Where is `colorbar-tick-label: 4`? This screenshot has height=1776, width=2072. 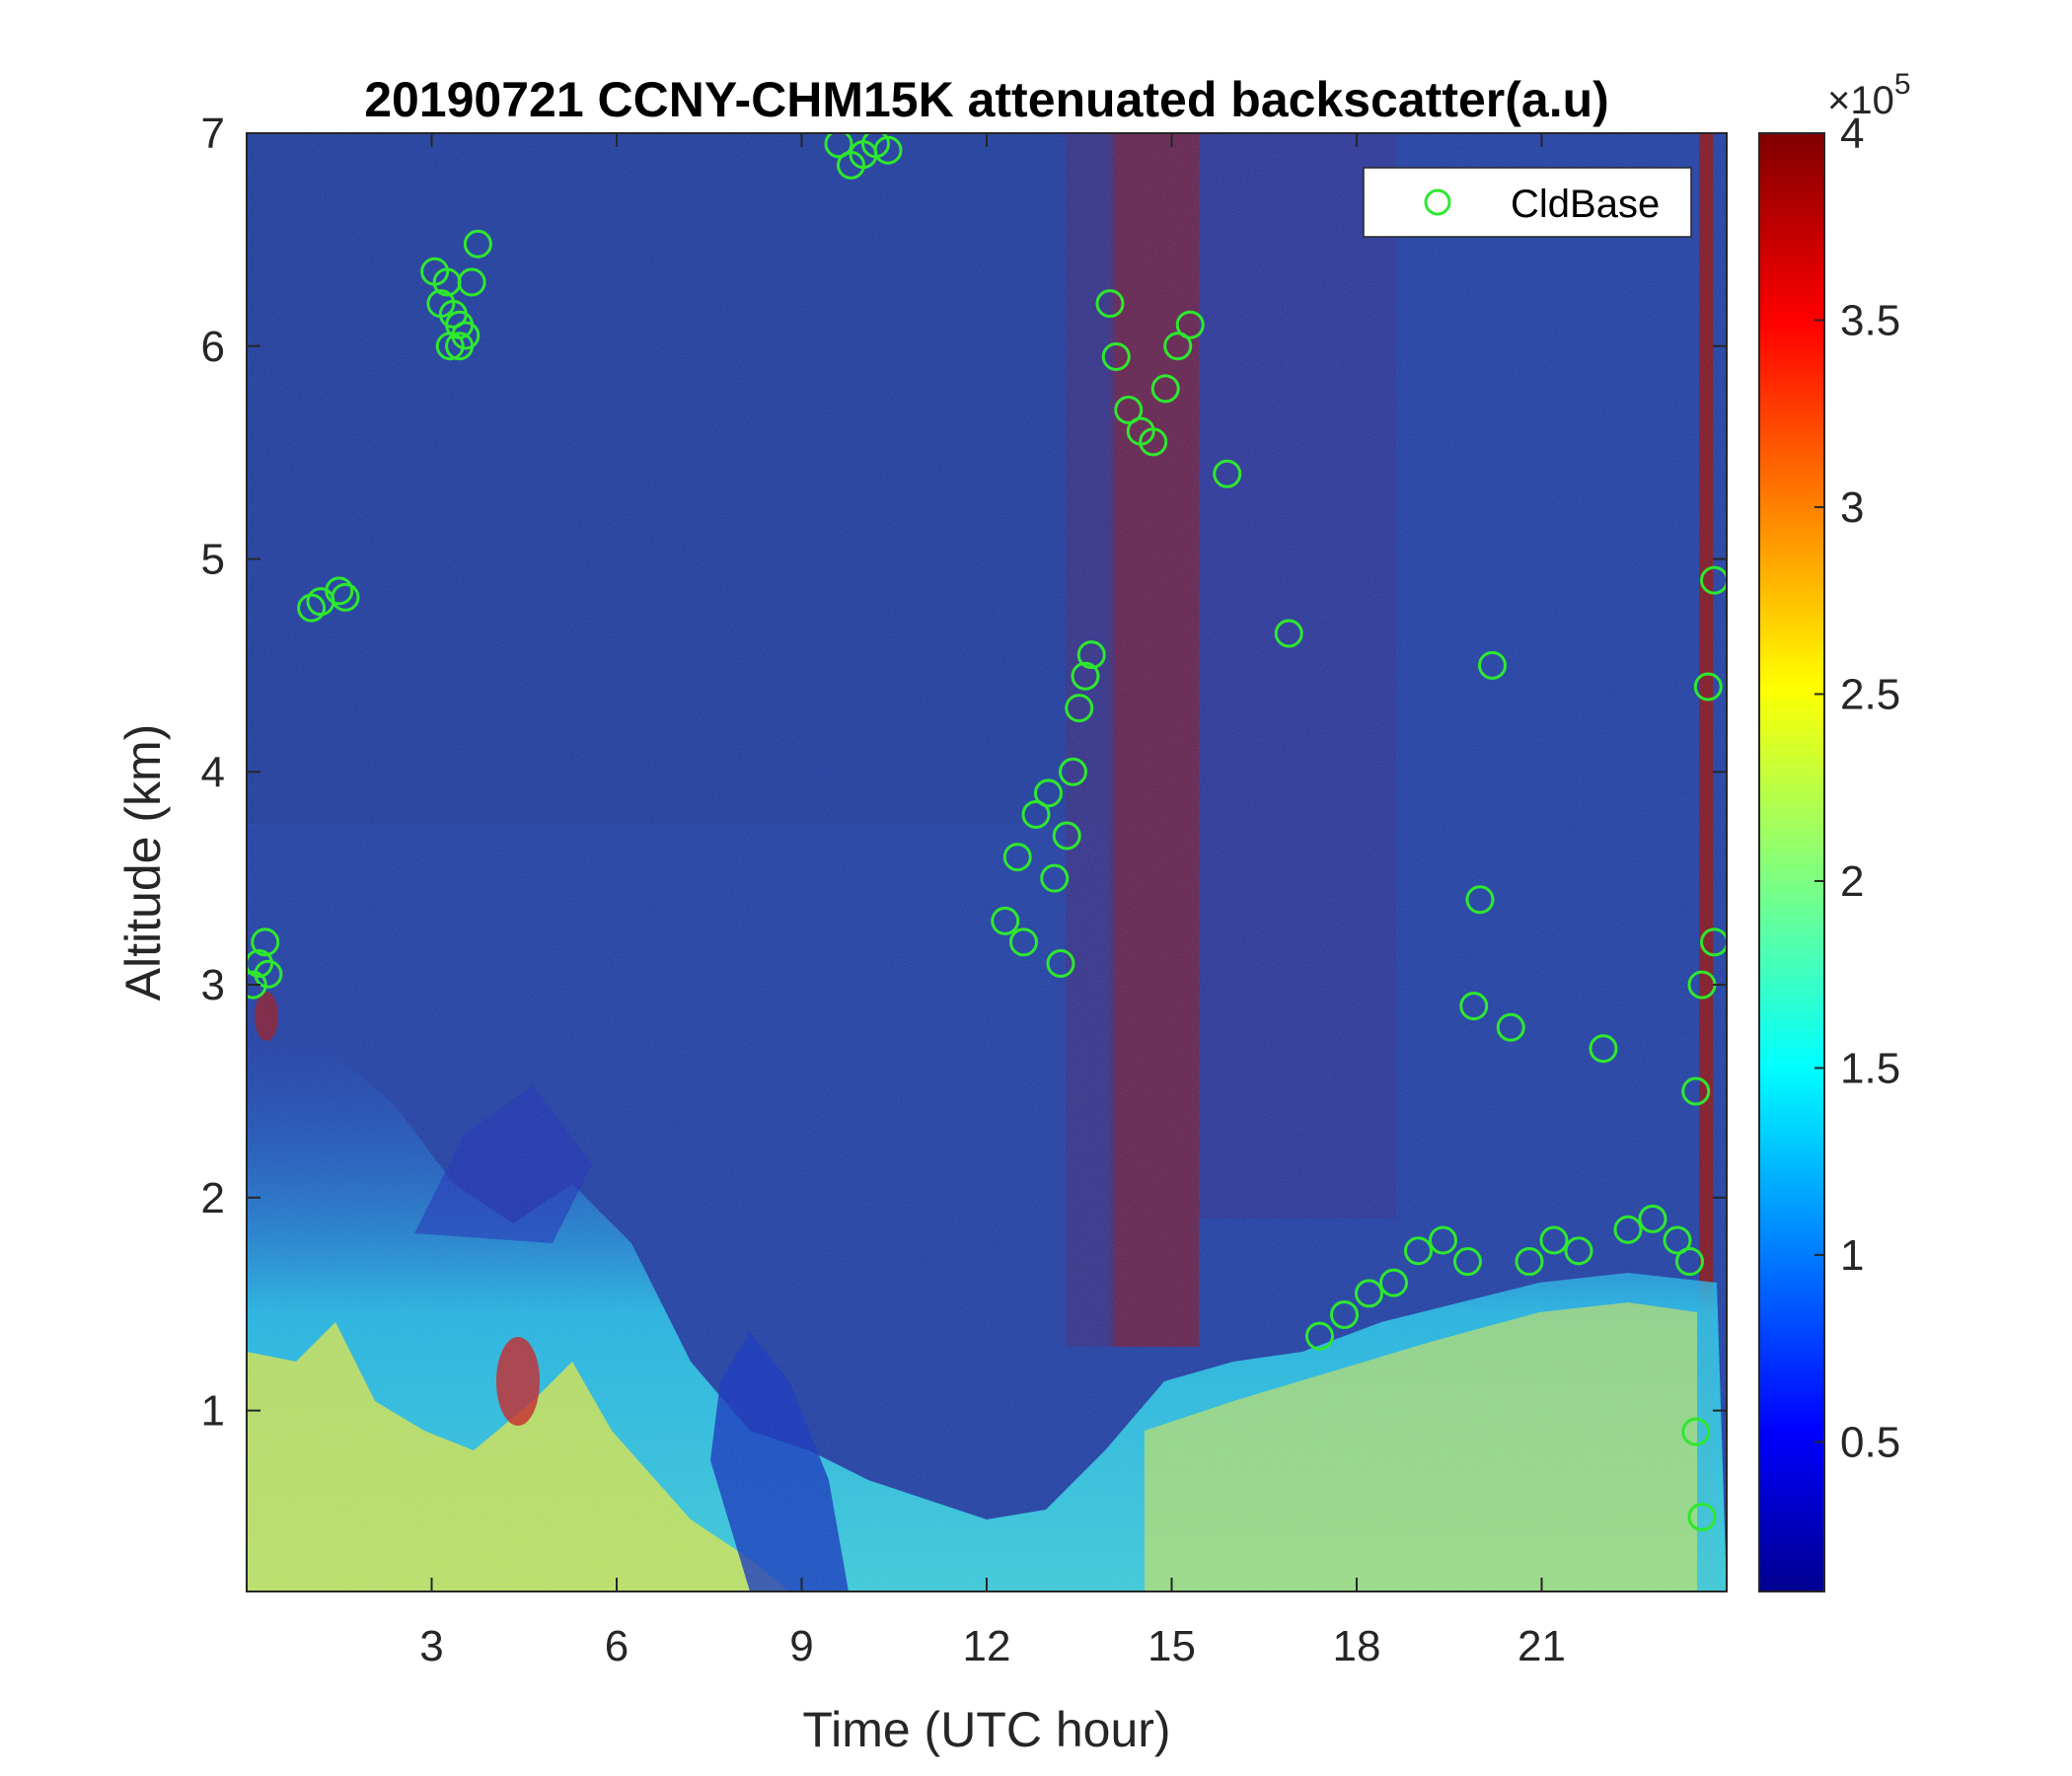
colorbar-tick-label: 4 is located at coordinates (1852, 134).